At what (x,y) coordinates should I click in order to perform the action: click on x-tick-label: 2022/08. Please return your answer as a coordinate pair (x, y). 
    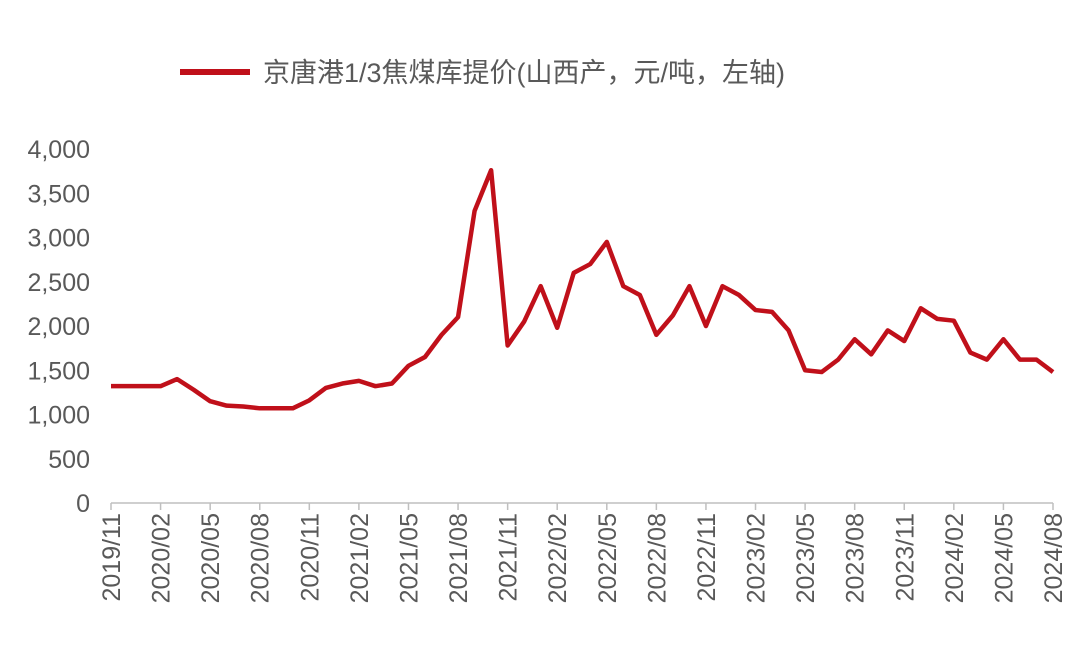
    Looking at the image, I should click on (657, 558).